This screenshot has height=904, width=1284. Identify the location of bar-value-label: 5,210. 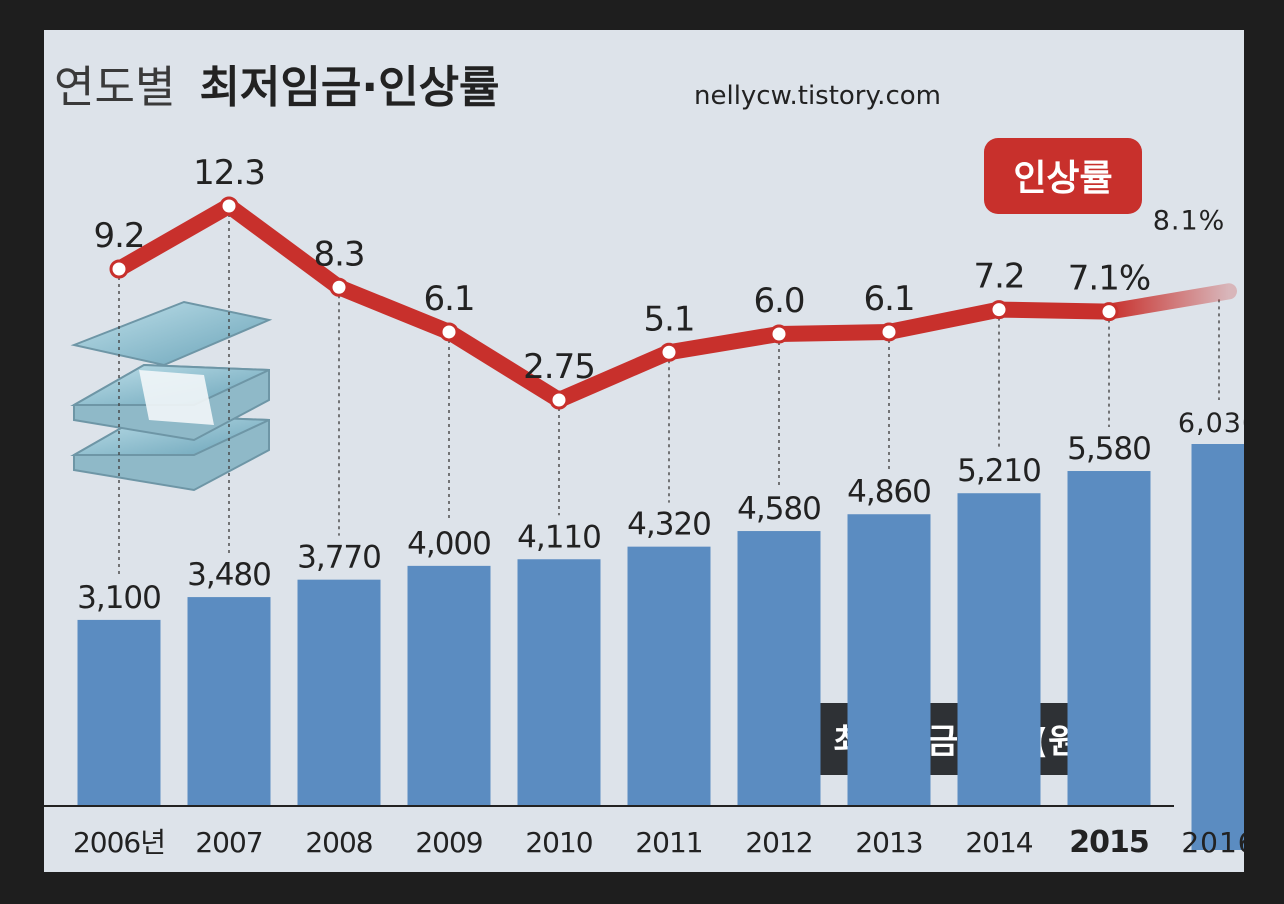
(999, 471).